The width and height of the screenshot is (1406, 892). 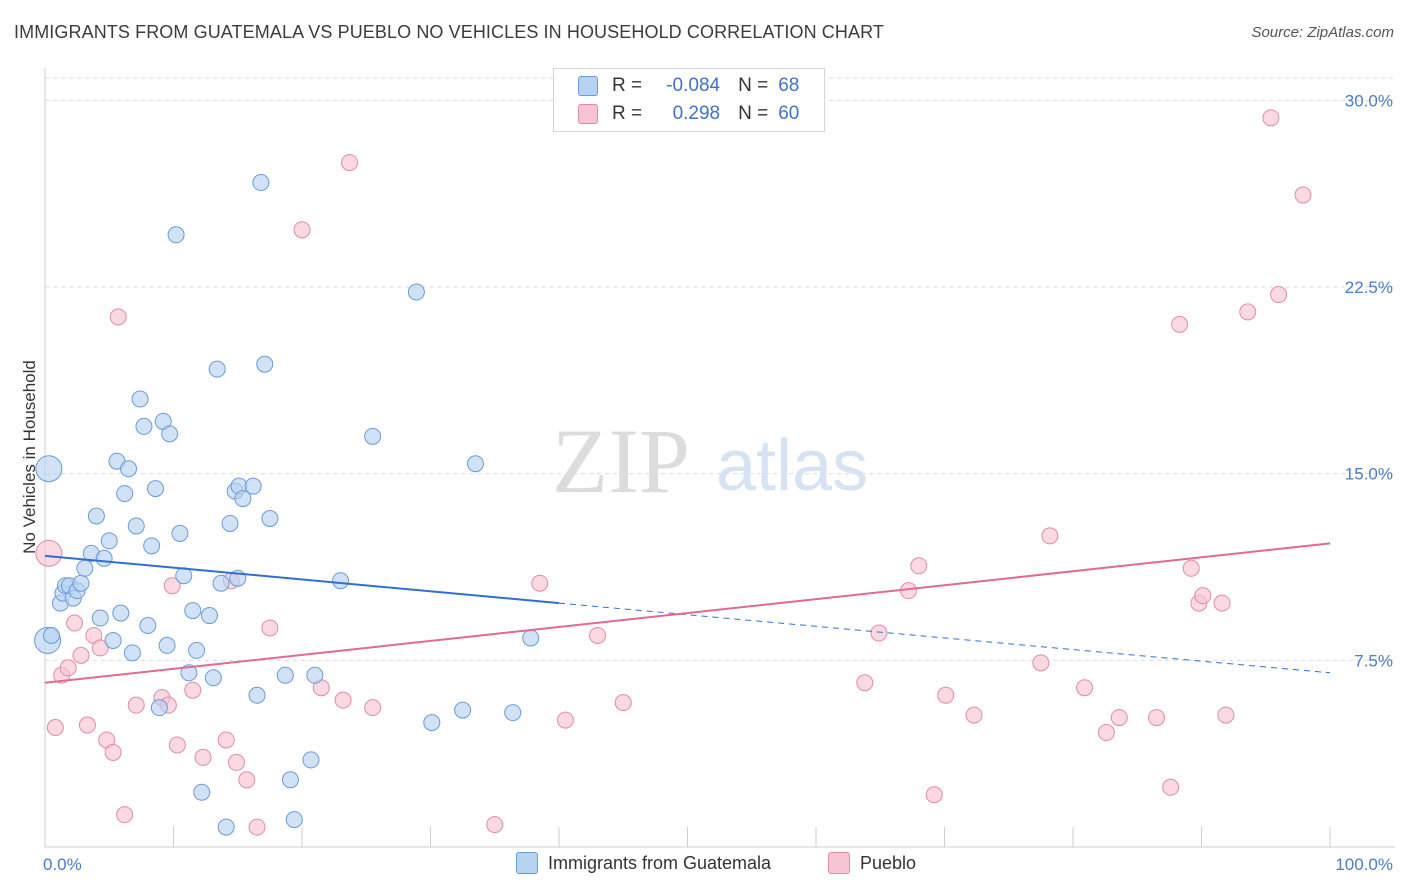 What do you see at coordinates (693, 85) in the screenshot?
I see `legend-r-value: -0.084` at bounding box center [693, 85].